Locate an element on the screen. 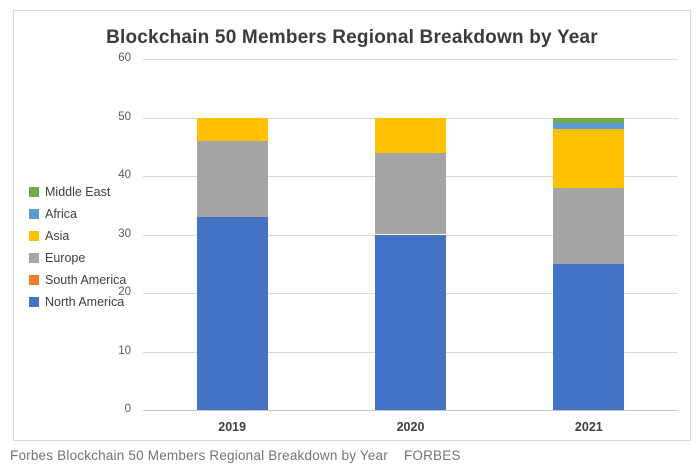 Image resolution: width=700 pixels, height=474 pixels. bar-segment-africa-2021 is located at coordinates (589, 126).